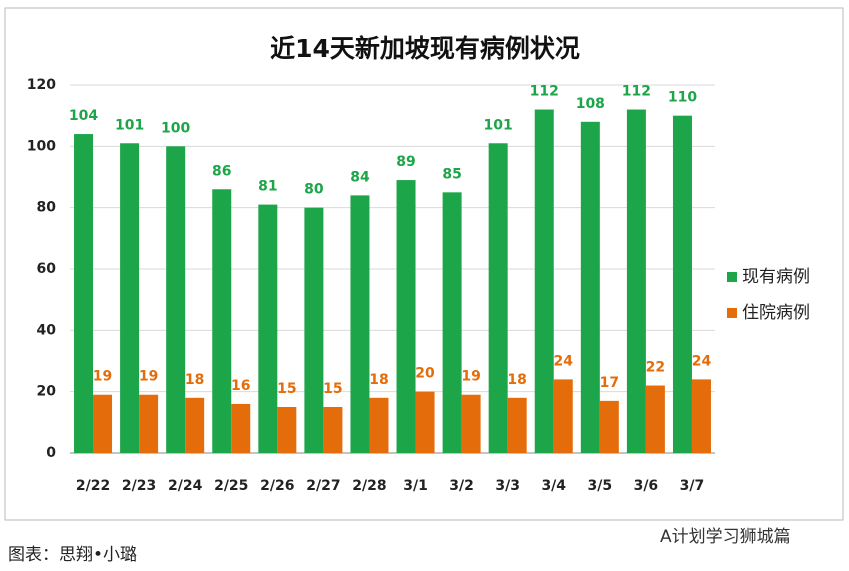  Describe the element at coordinates (51, 453) in the screenshot. I see `y-tick-label: 0` at that location.